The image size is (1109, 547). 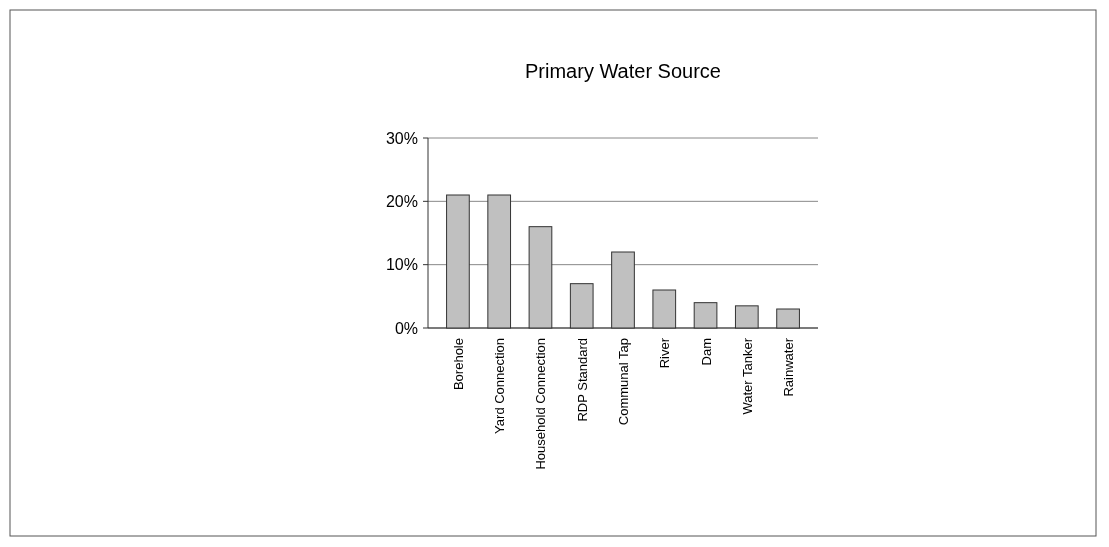 I want to click on x-tick-label: Yard Connection, so click(x=500, y=386).